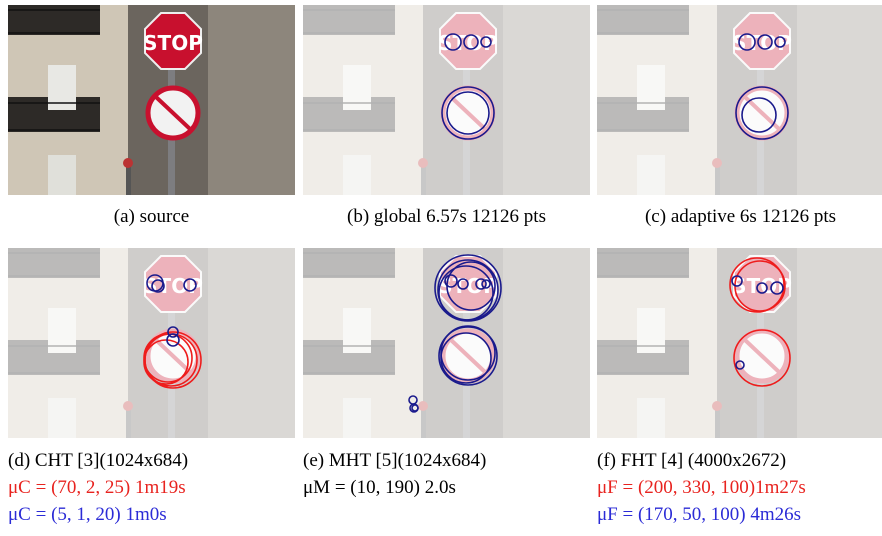 The width and height of the screenshot is (882, 536). Describe the element at coordinates (446, 216) in the screenshot. I see `caption-line: (b) global 6.57s 12126 pts` at that location.